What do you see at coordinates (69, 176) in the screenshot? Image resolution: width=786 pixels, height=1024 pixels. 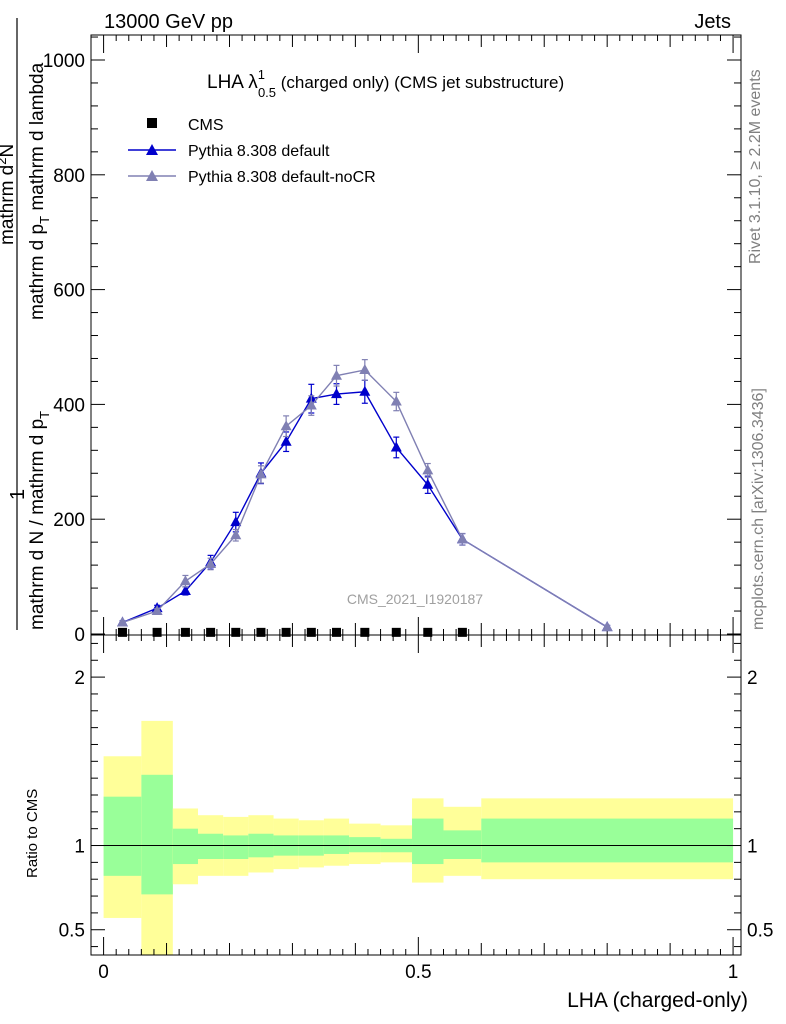 I see `y-tick-label: 800` at bounding box center [69, 176].